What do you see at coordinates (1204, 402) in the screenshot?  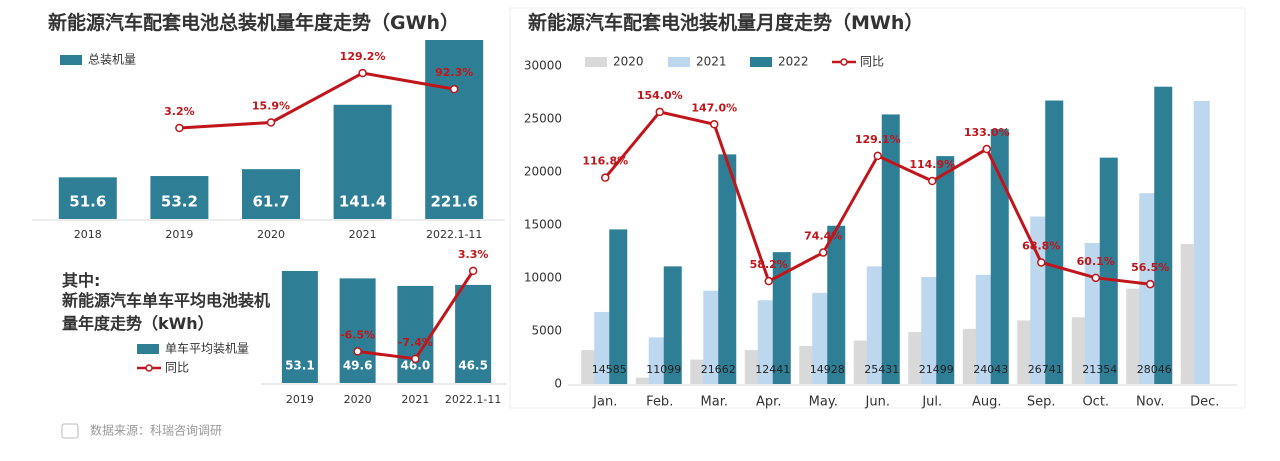 I see `x-tick-label: Dec.` at bounding box center [1204, 402].